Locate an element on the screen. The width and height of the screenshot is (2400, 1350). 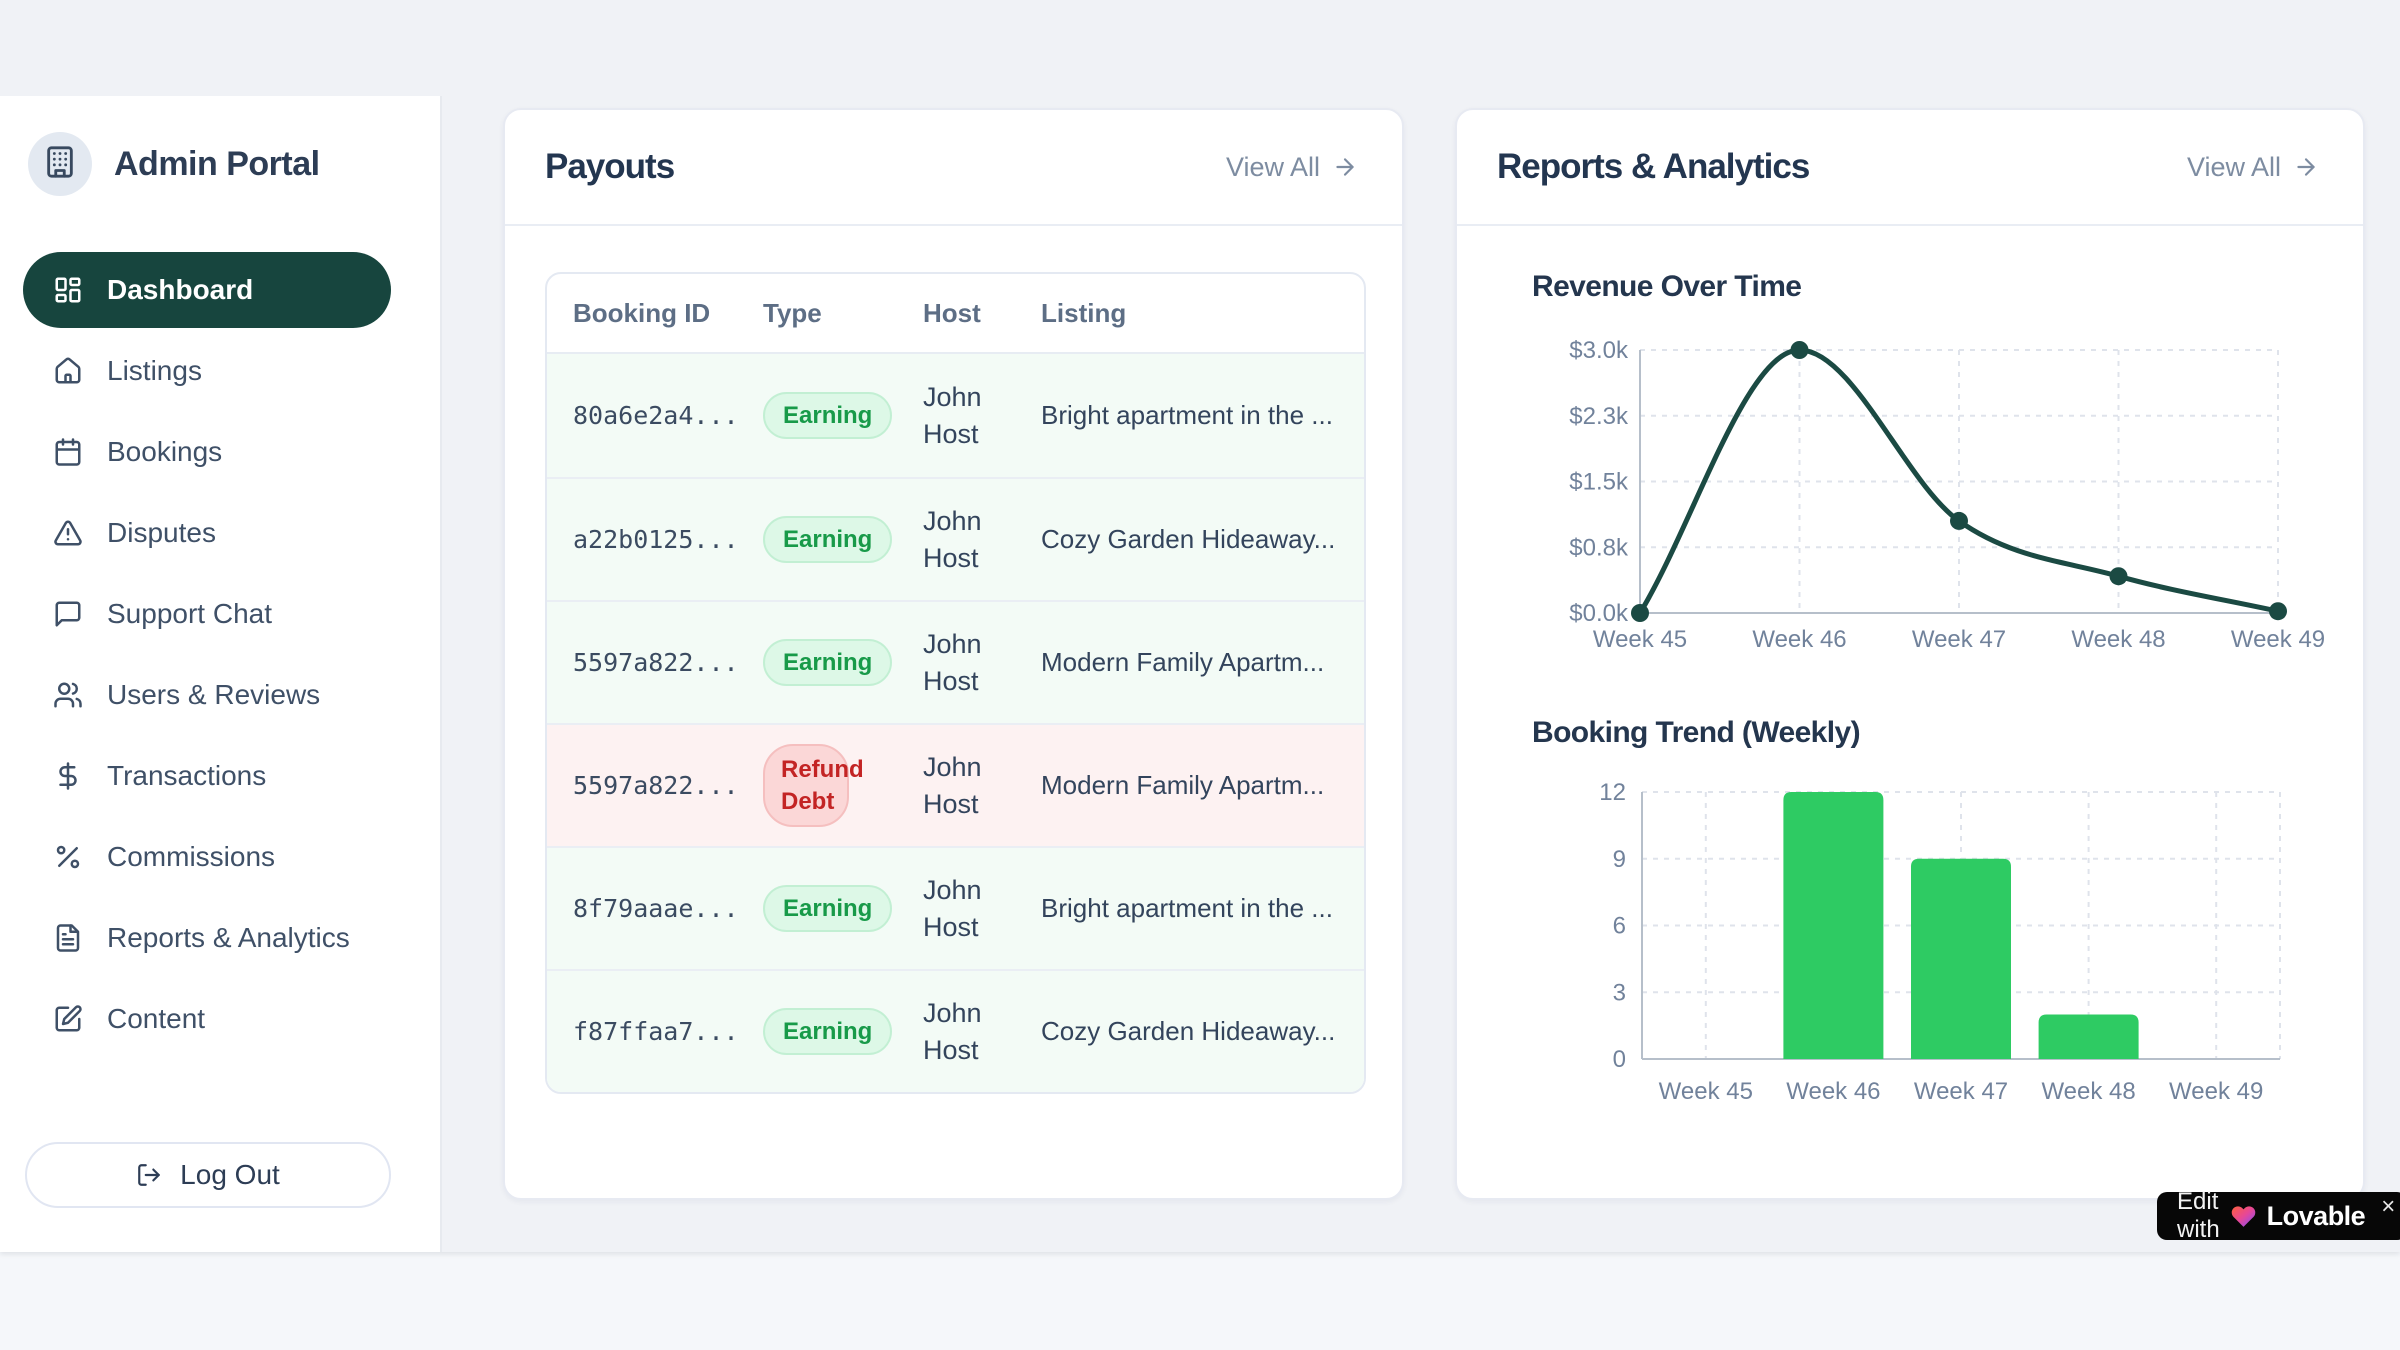
sidebar-item-commissions: Commissions is located at coordinates (207, 857).